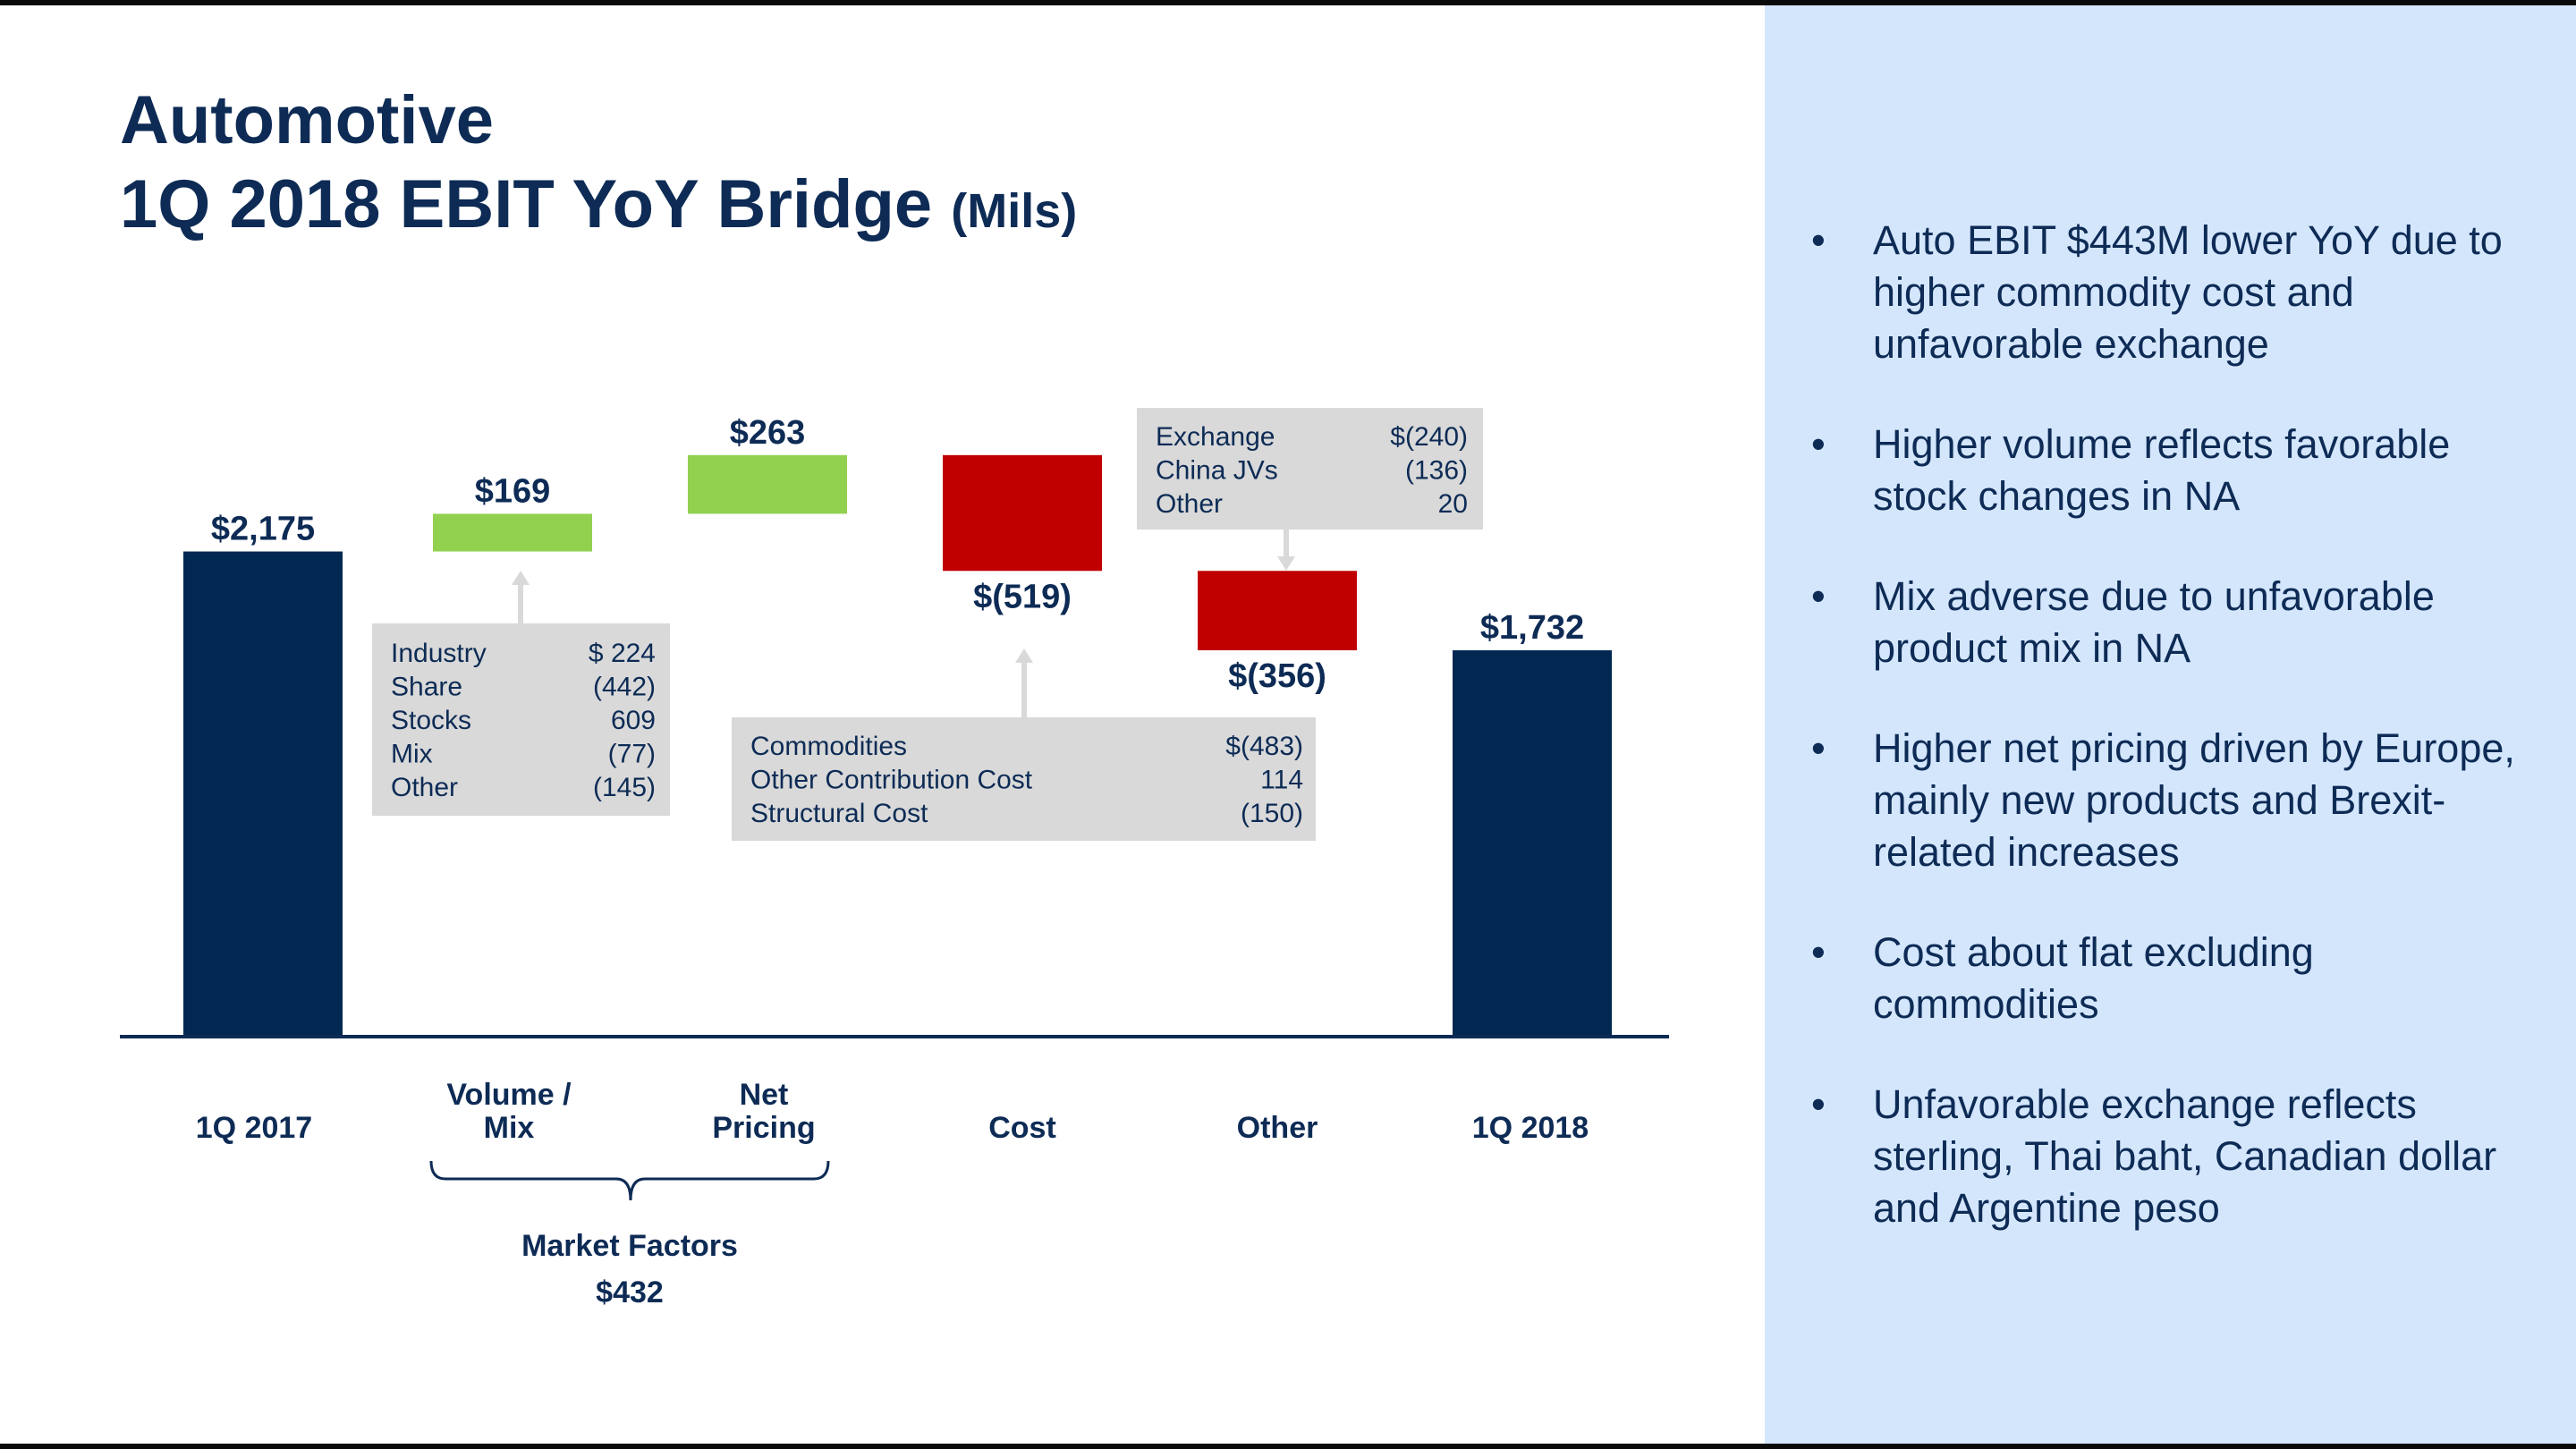 This screenshot has height=1449, width=2576. Describe the element at coordinates (1014, 211) in the screenshot. I see `title-unit: (Mils)` at that location.